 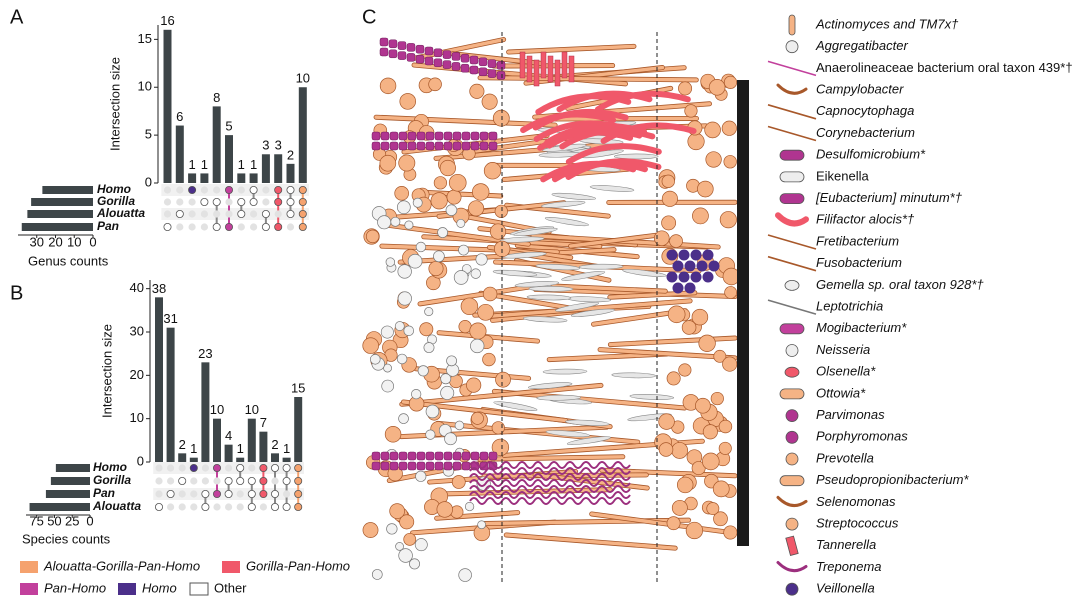 What do you see at coordinates (140, 460) in the screenshot?
I see `y-tick-label: 0` at bounding box center [140, 460].